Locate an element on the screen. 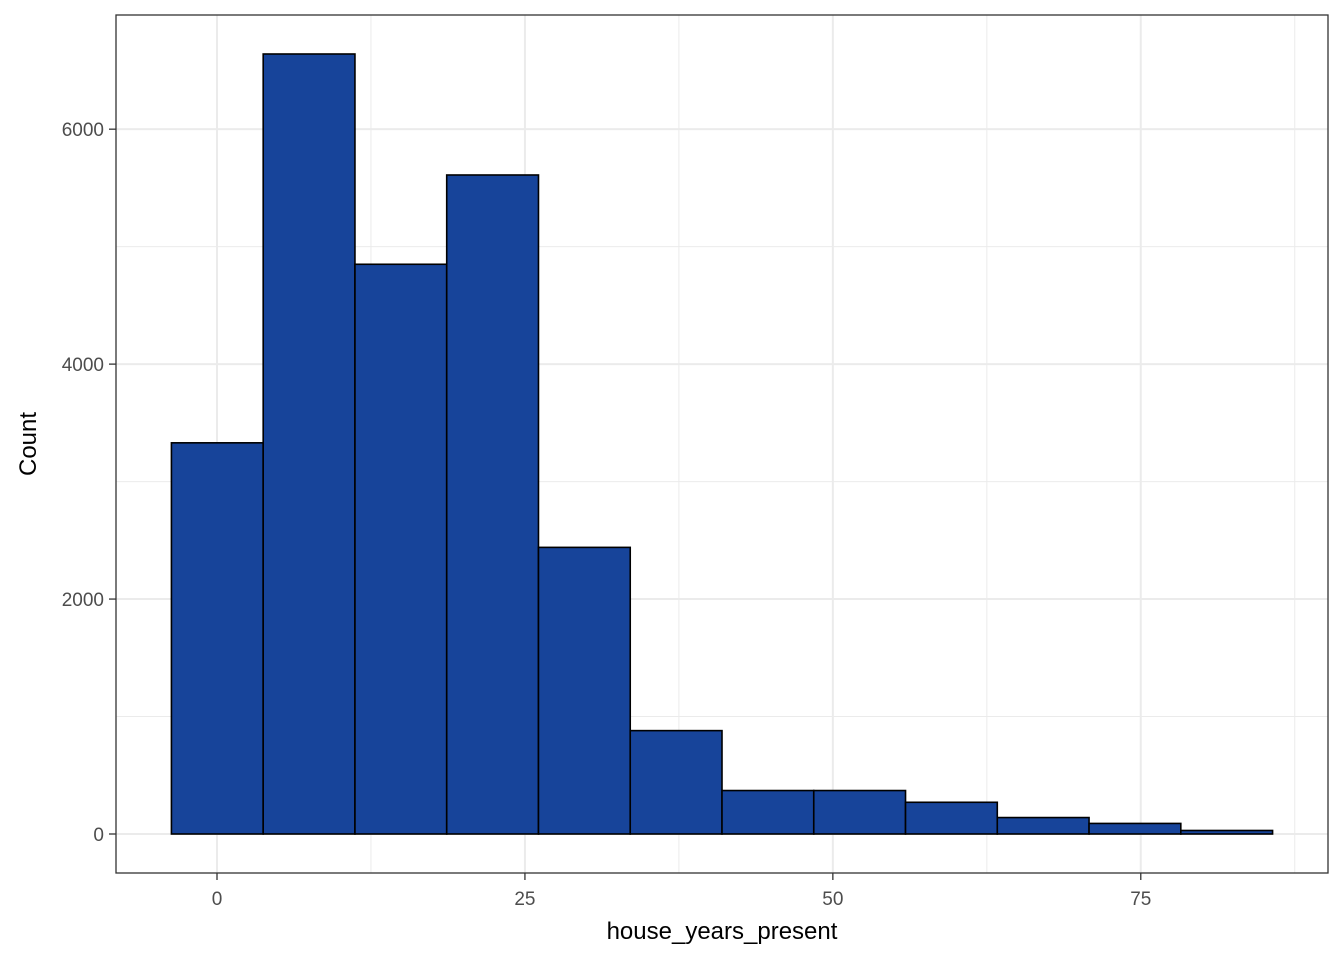  x-axis: 0 25 50 75 is located at coordinates (681, 891).